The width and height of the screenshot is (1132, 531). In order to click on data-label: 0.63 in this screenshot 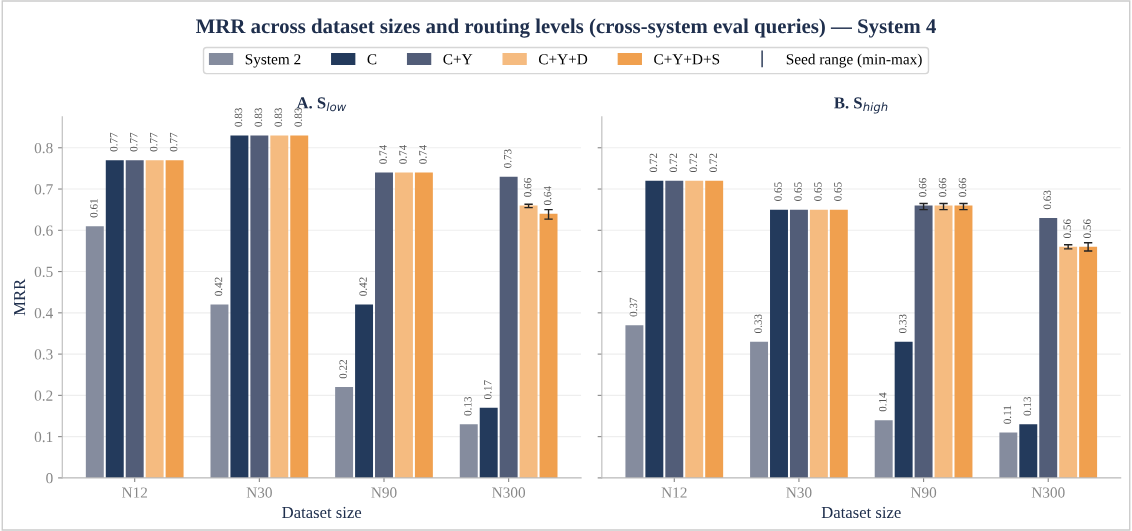, I will do `click(1047, 200)`.